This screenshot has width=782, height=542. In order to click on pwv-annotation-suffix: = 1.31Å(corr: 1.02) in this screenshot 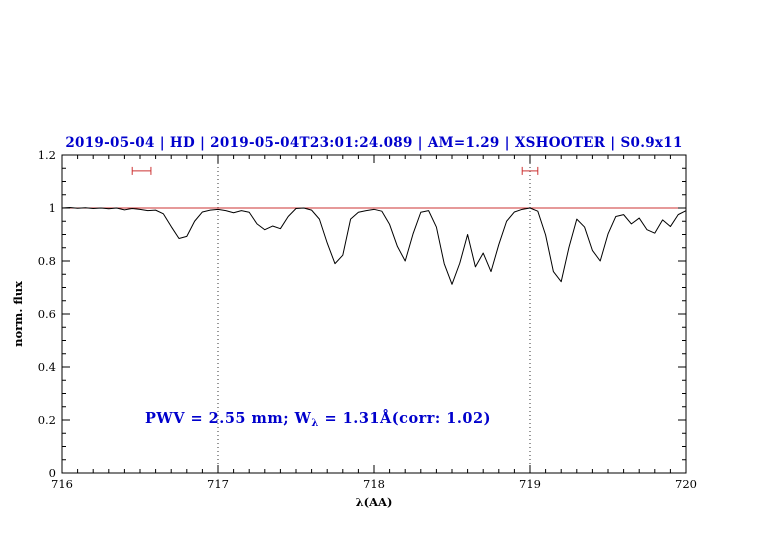, I will do `click(404, 418)`.